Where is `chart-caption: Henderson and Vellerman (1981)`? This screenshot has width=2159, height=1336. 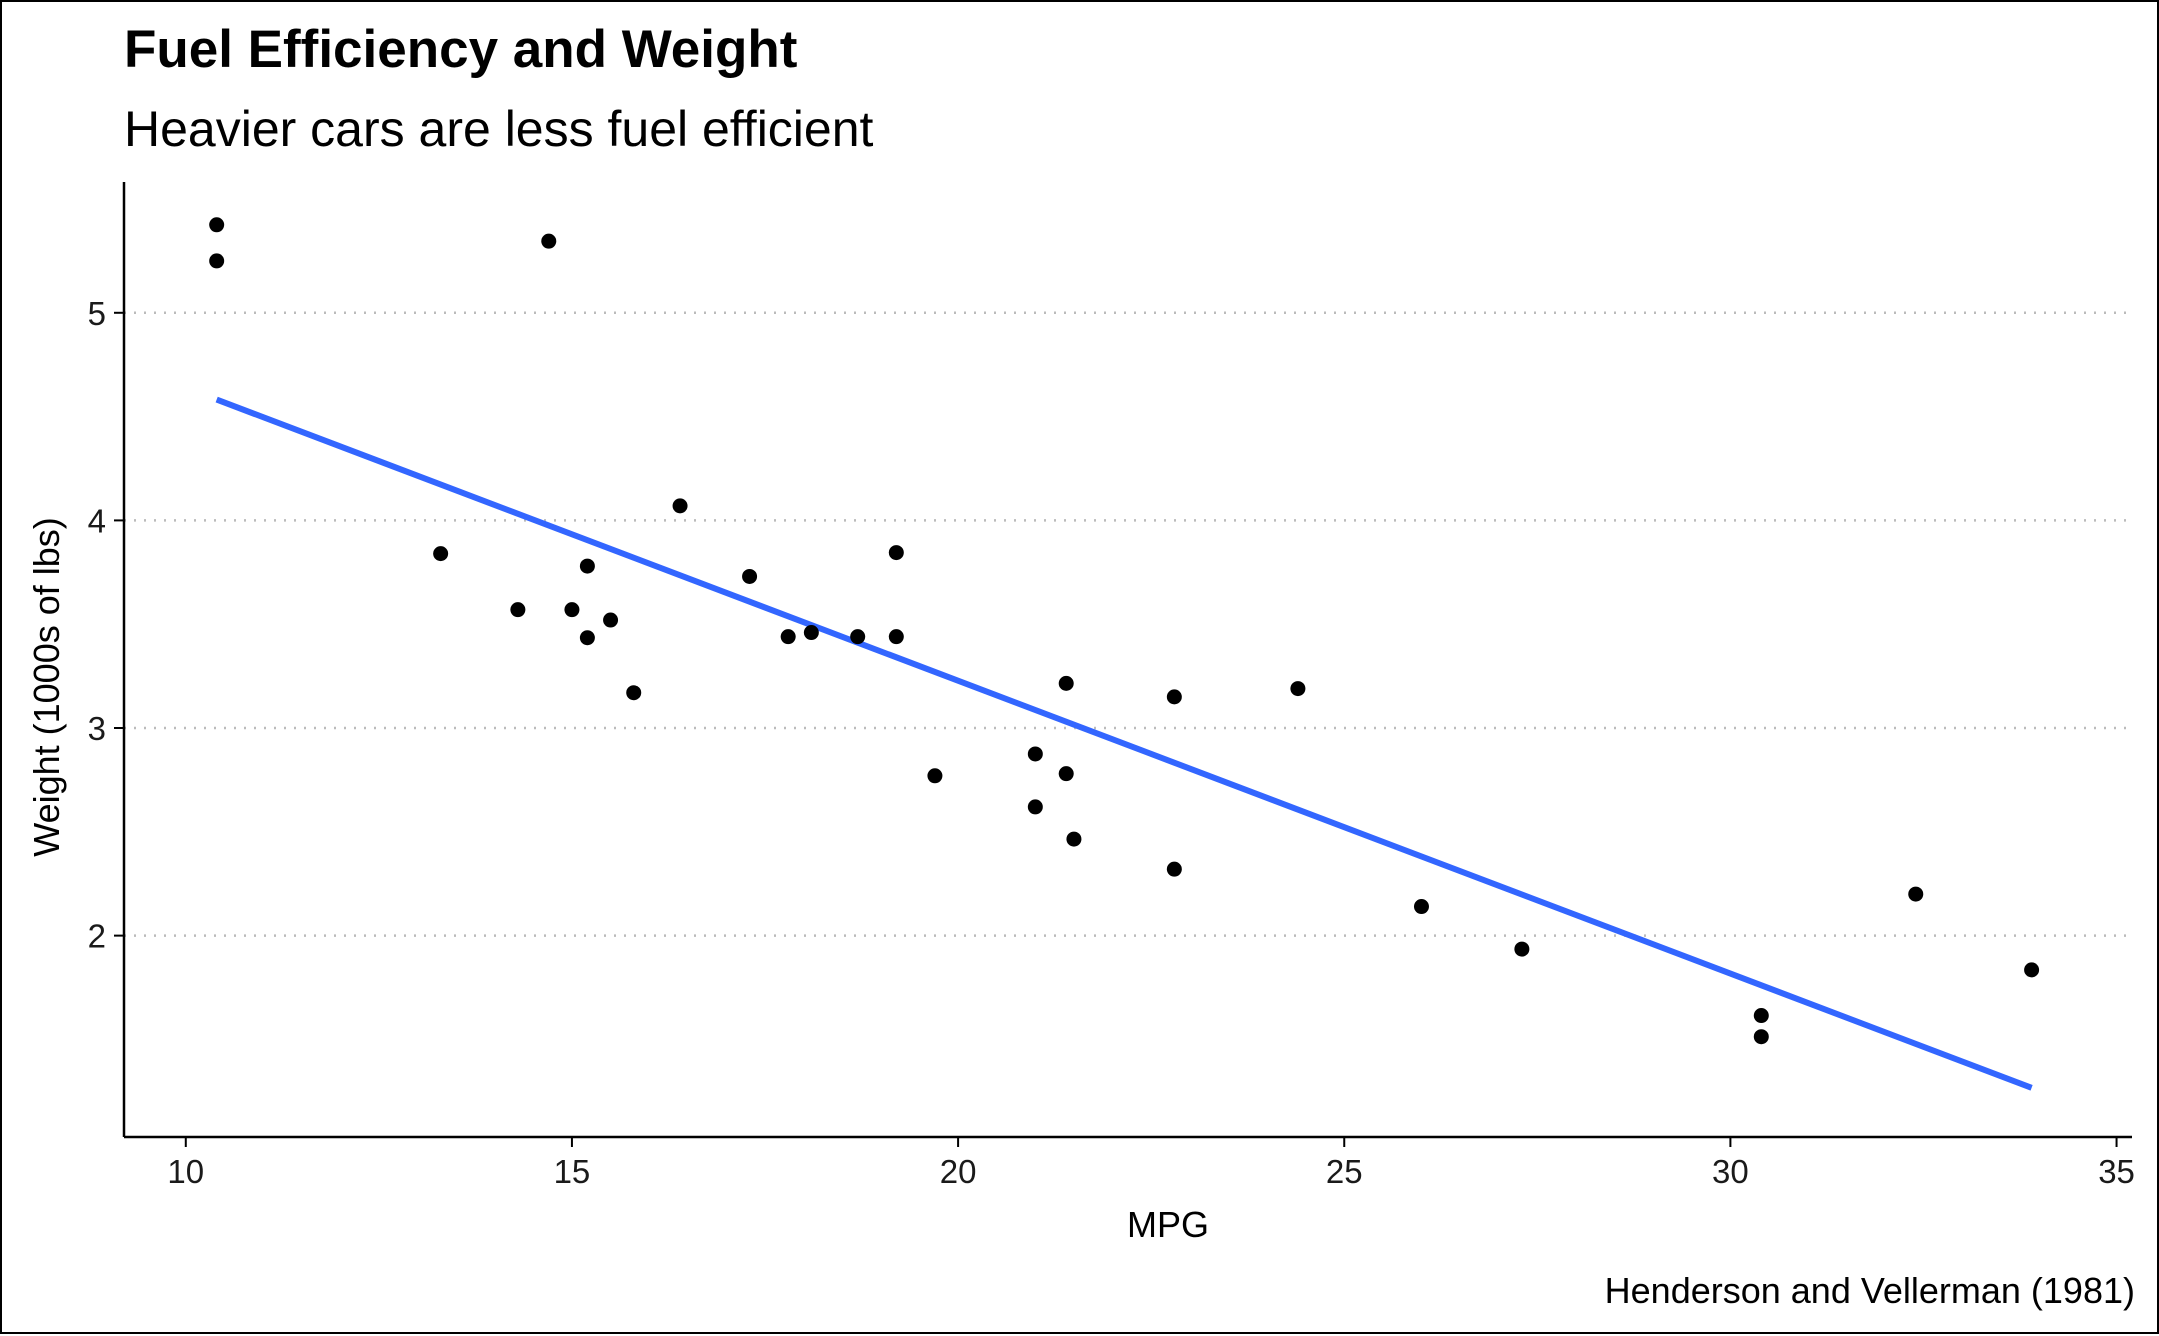 chart-caption: Henderson and Vellerman (1981) is located at coordinates (1870, 1290).